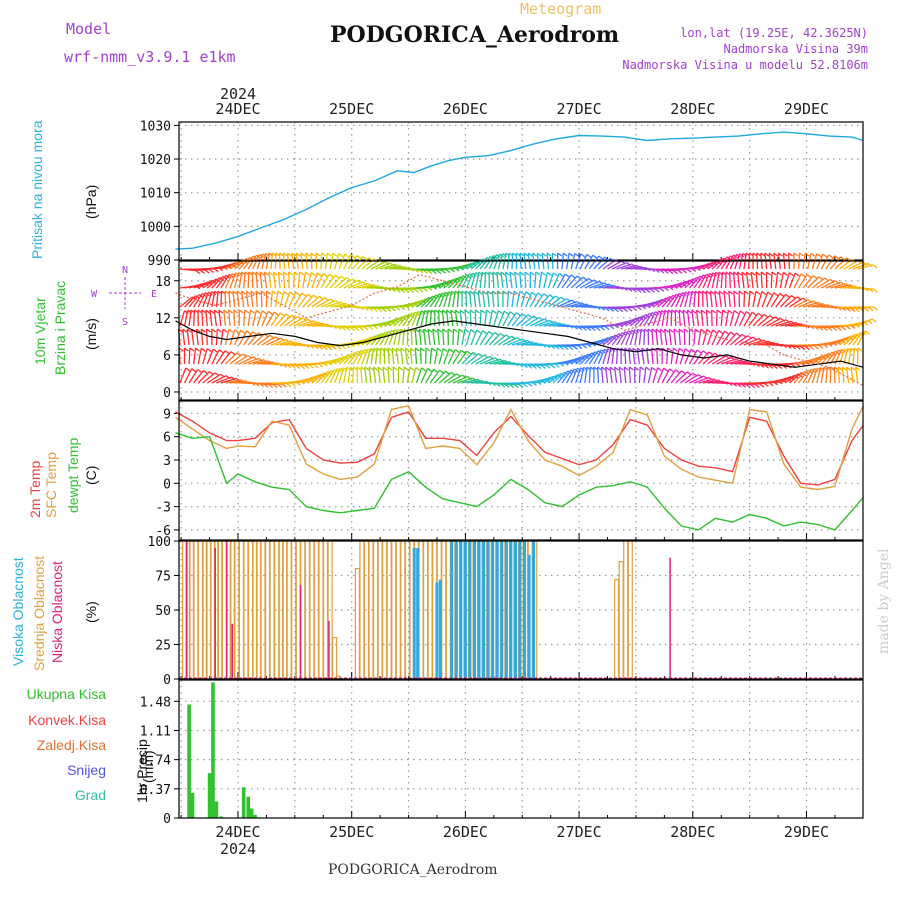  What do you see at coordinates (167, 393) in the screenshot?
I see `y-tick-label: 0` at bounding box center [167, 393].